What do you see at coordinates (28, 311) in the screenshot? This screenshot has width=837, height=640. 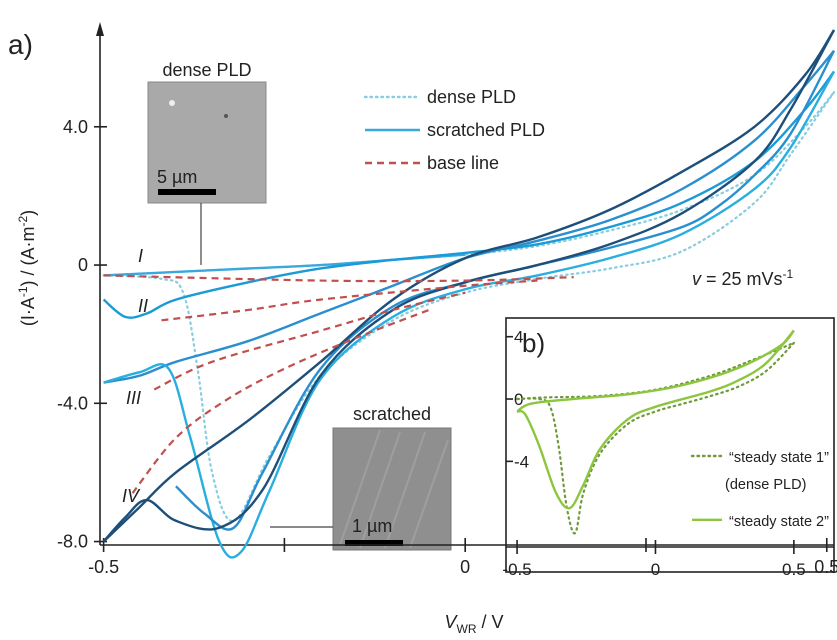 I see `y-label-part: (I·A` at bounding box center [28, 311].